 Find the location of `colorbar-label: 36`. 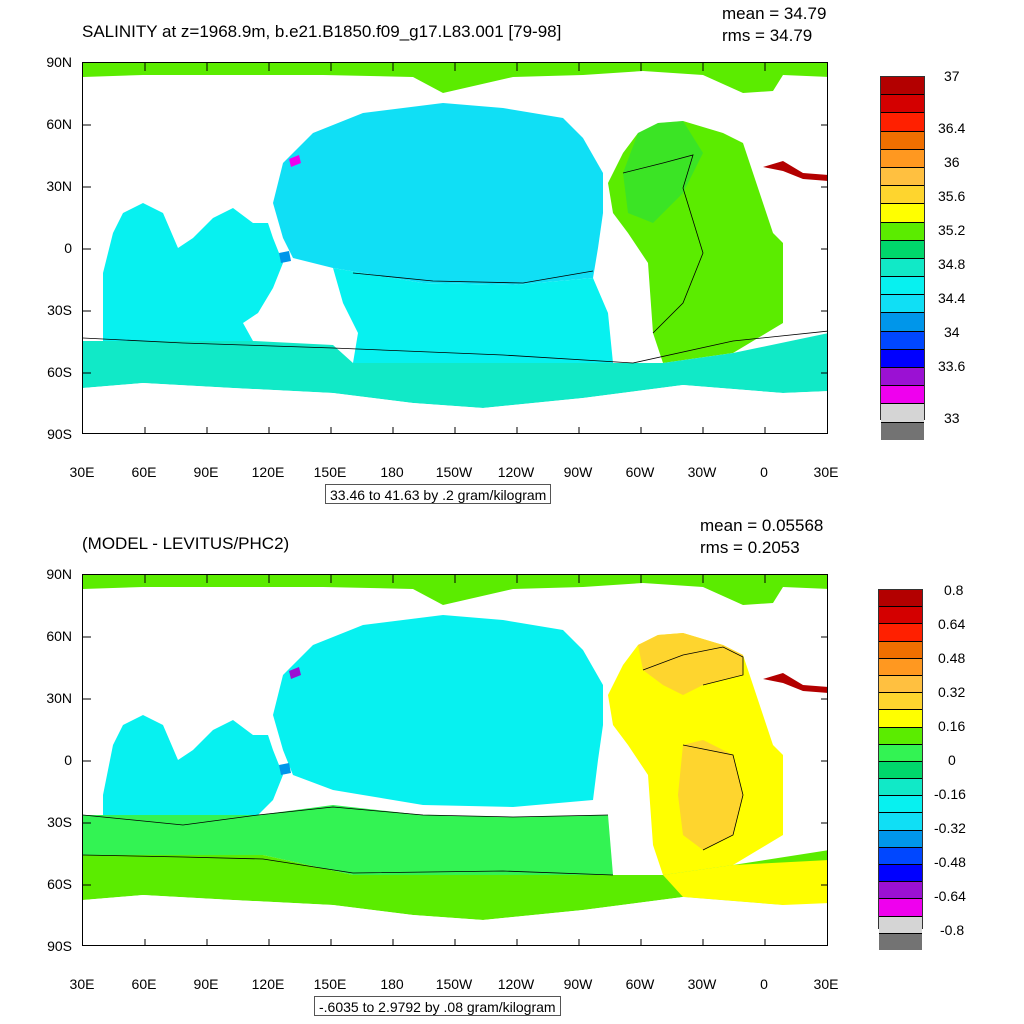

colorbar-label: 36 is located at coordinates (952, 162).